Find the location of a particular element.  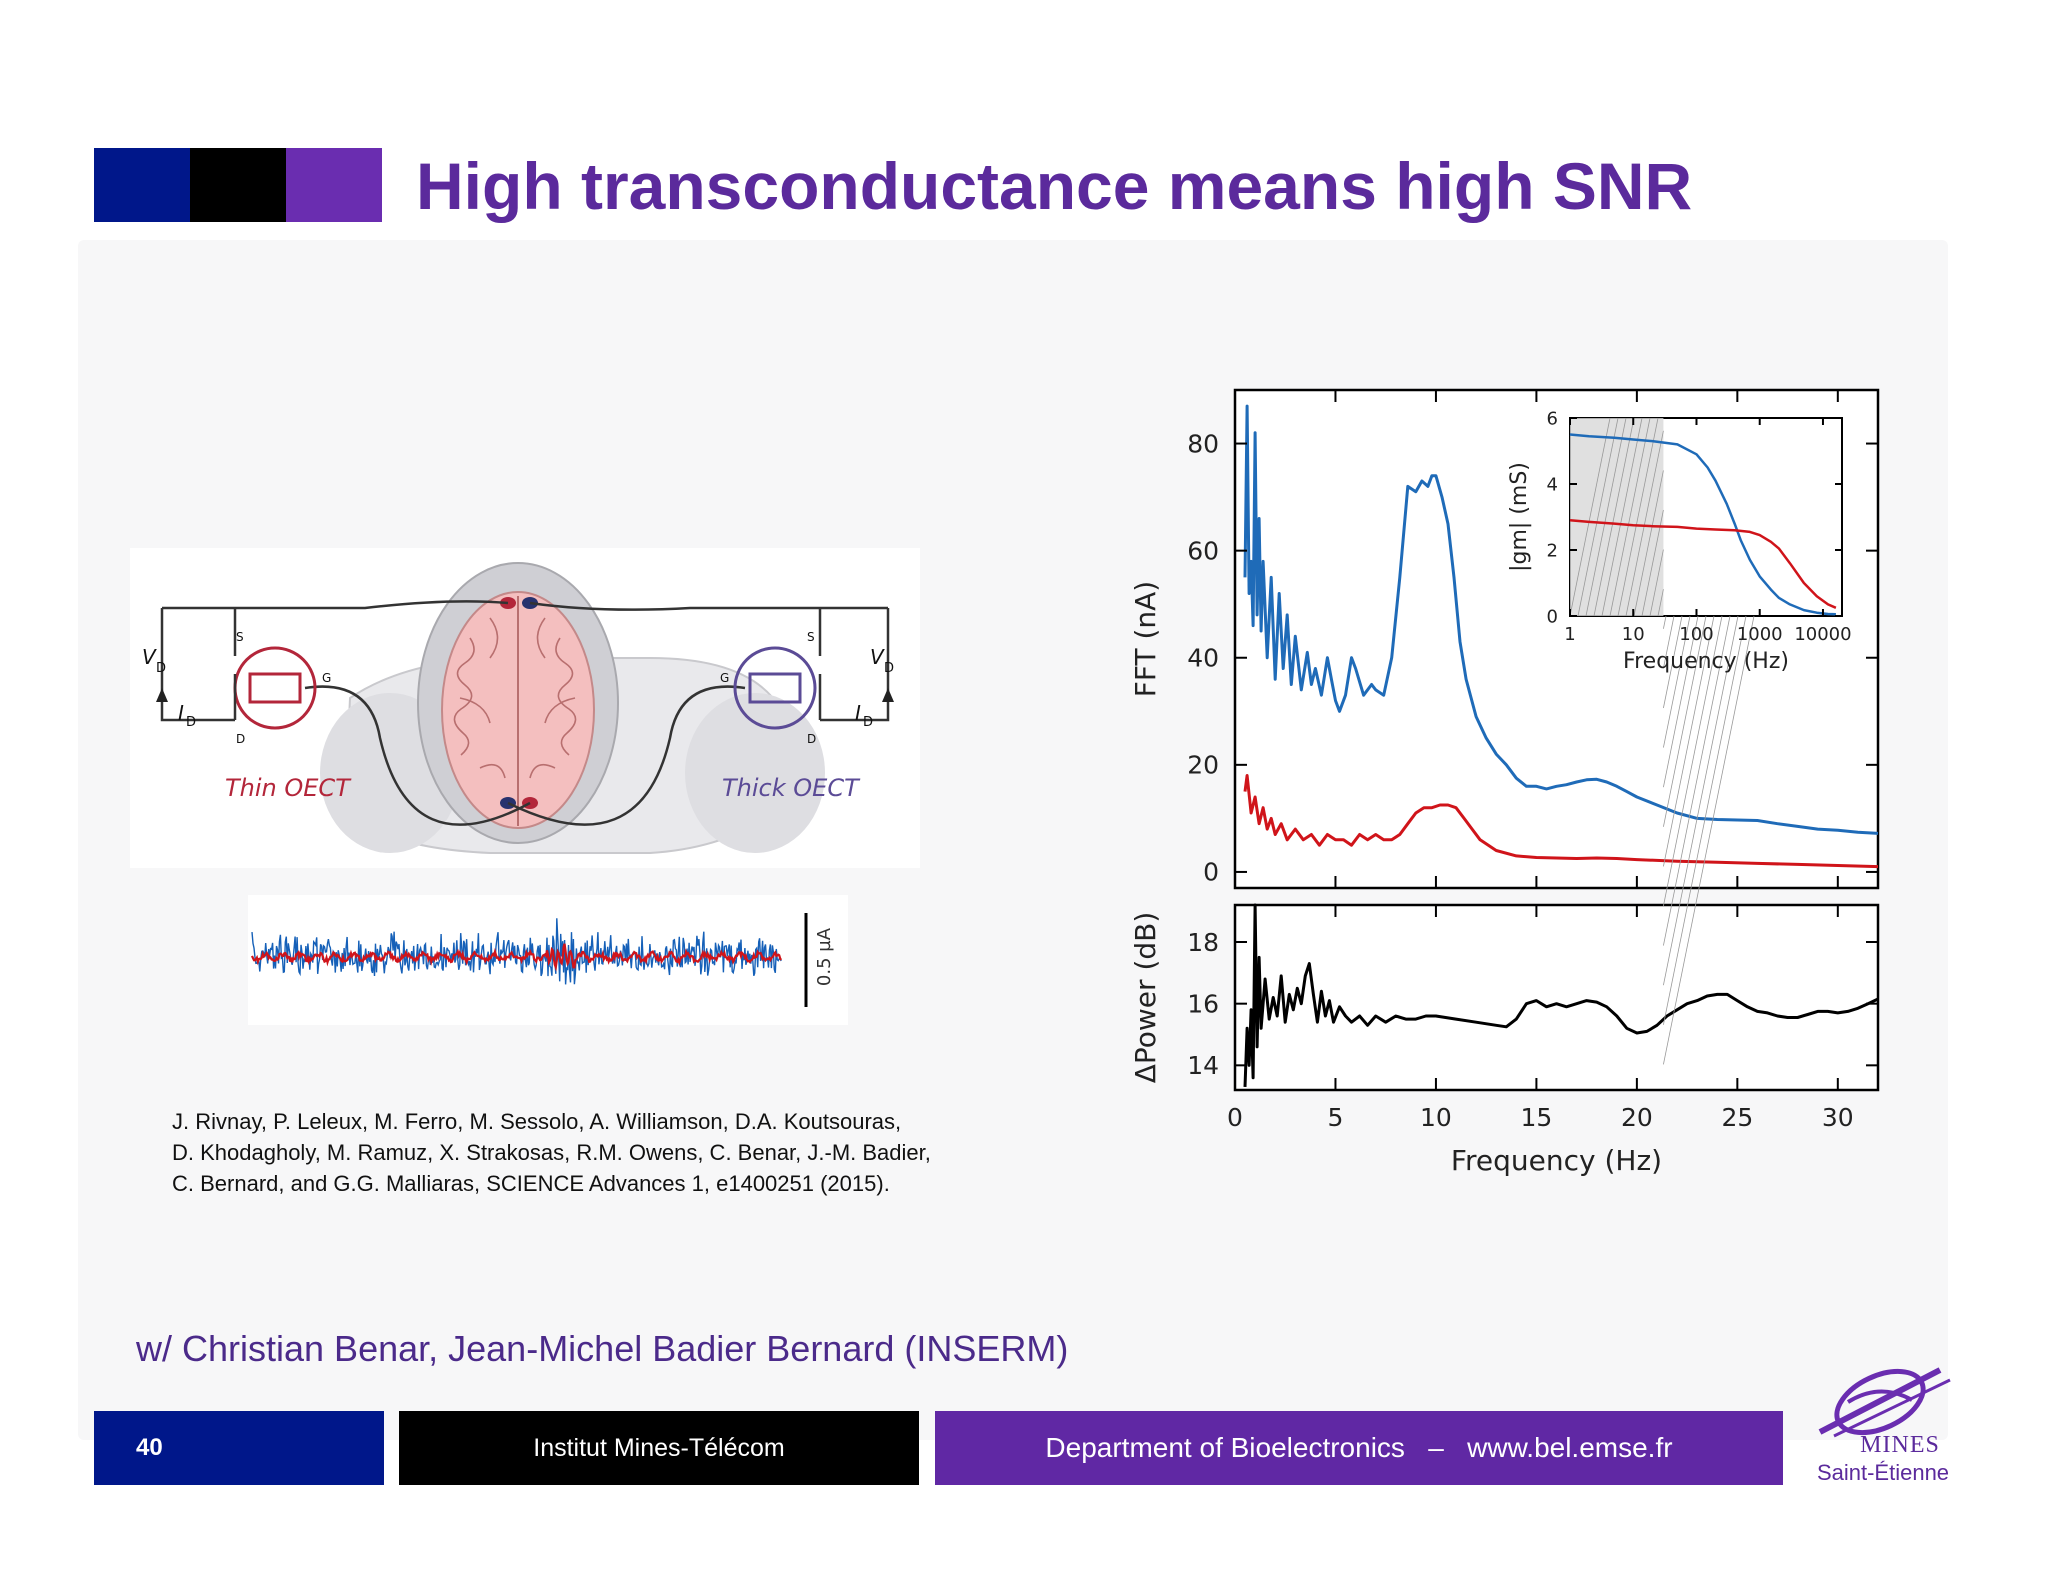

mines-logo-icon is located at coordinates (1884, 1402).